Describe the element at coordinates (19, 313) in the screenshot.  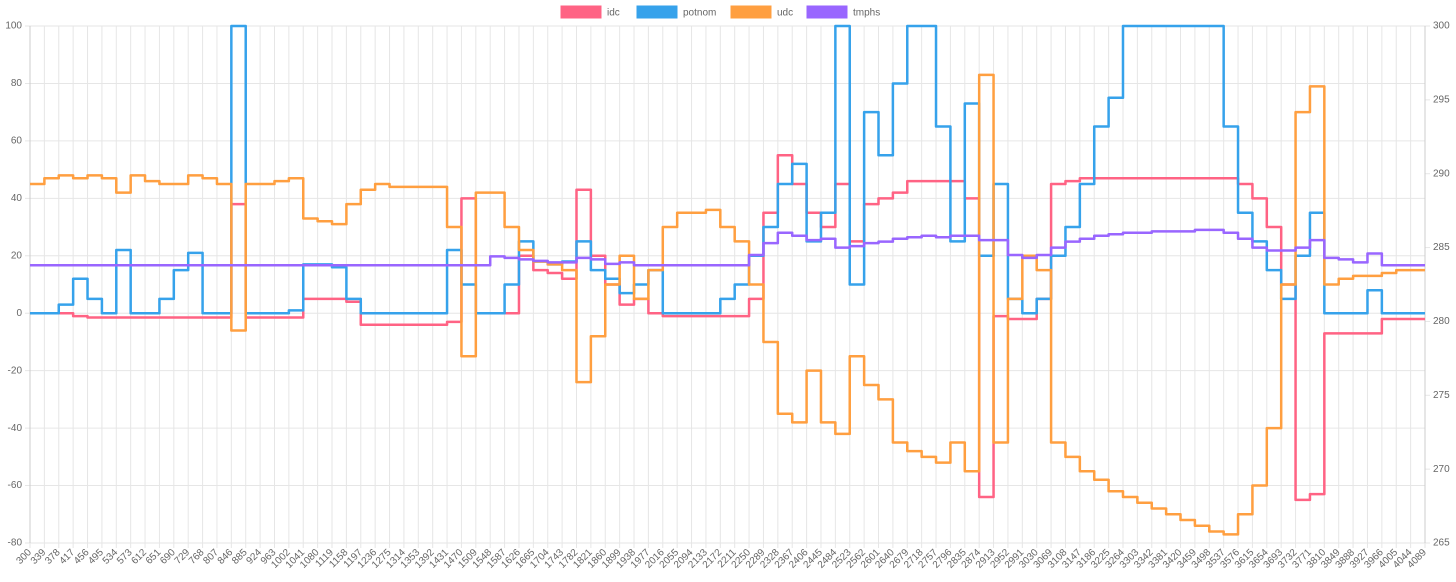
I see `y-tick-label: 0` at that location.